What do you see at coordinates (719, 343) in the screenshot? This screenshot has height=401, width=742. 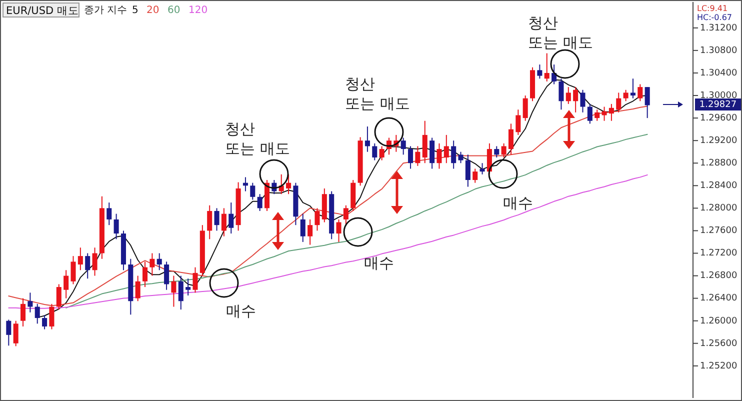 I see `y-tick-label: 1.25600` at bounding box center [719, 343].